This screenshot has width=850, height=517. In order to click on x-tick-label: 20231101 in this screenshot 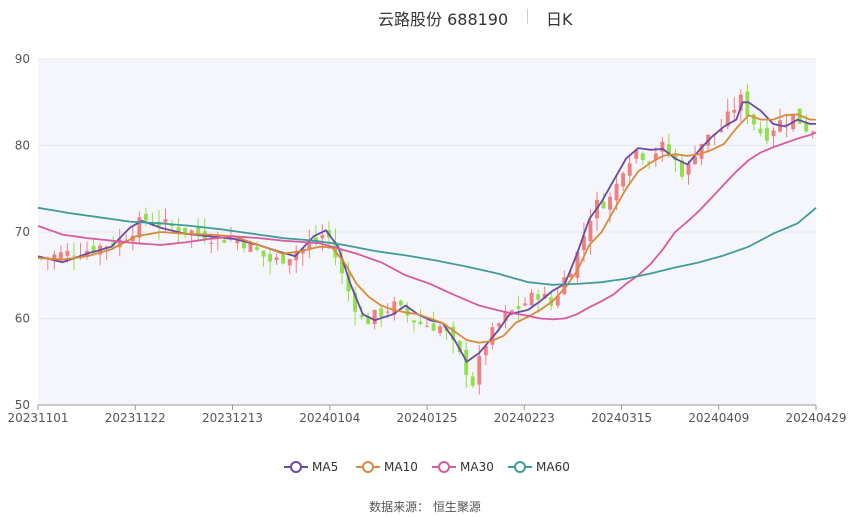, I will do `click(37, 418)`.